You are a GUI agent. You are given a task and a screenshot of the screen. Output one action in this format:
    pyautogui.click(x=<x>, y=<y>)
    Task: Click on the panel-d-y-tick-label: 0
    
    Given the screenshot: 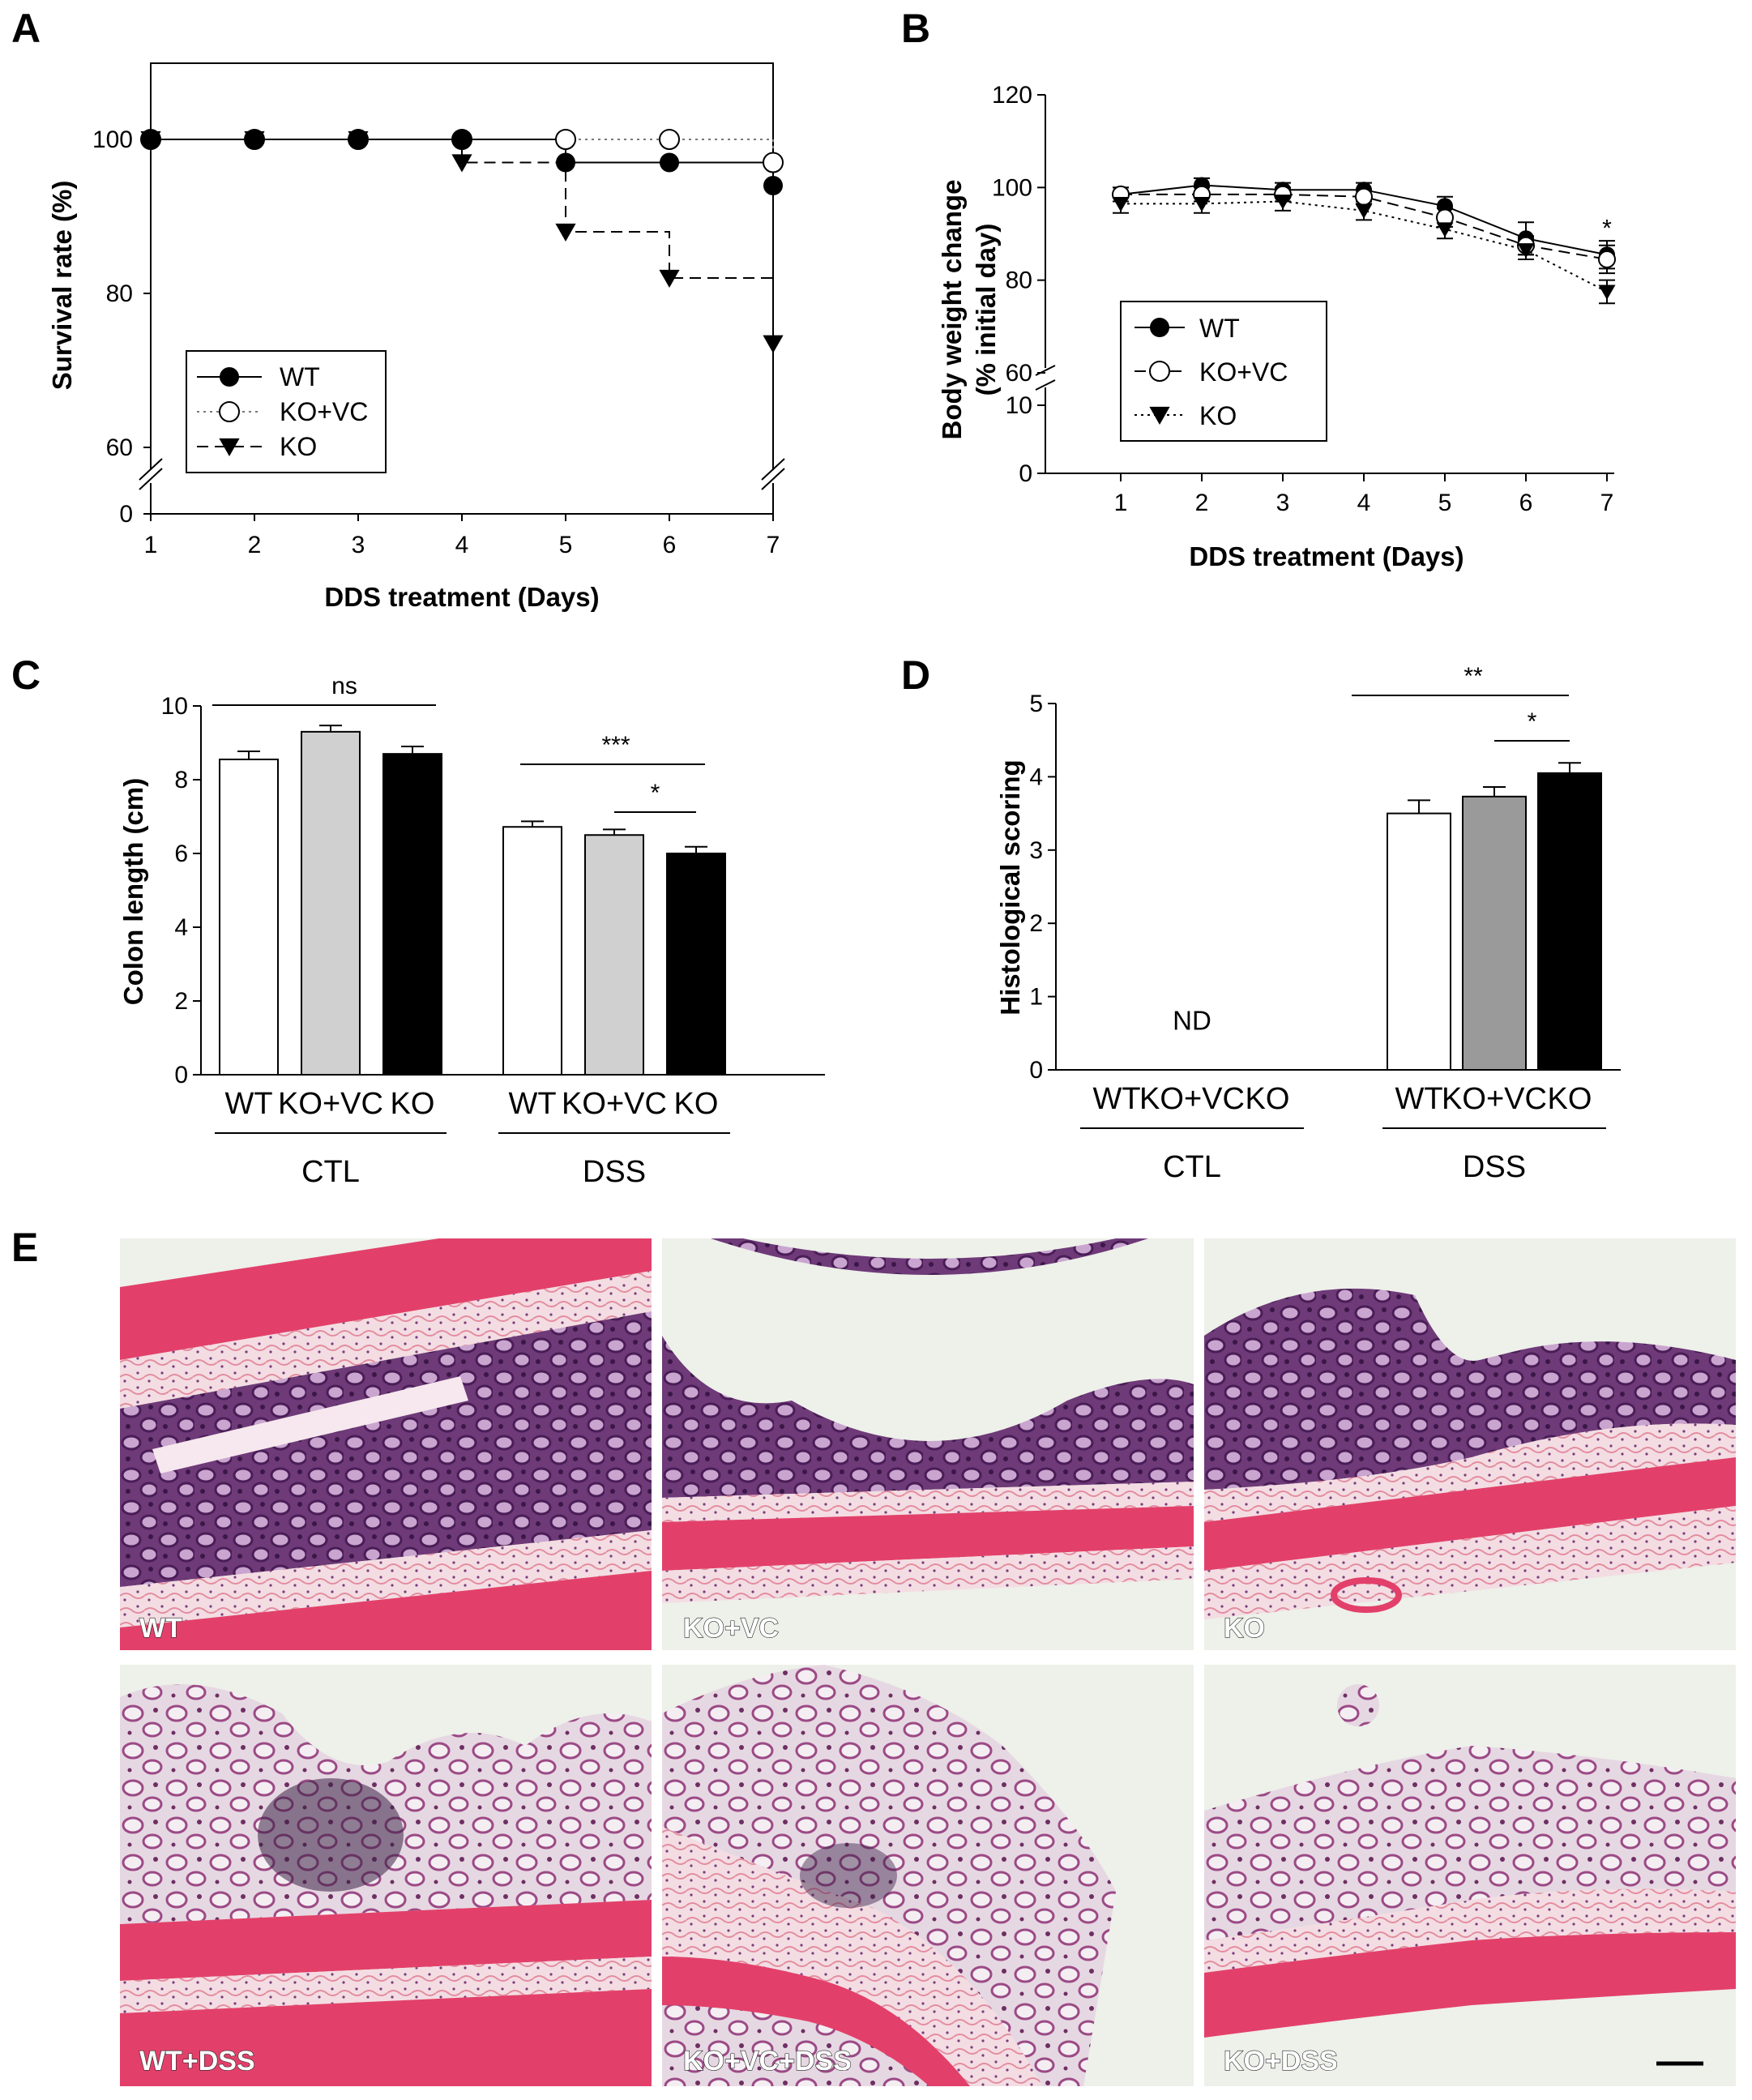 What is the action you would take?
    pyautogui.click(x=1036, y=1070)
    